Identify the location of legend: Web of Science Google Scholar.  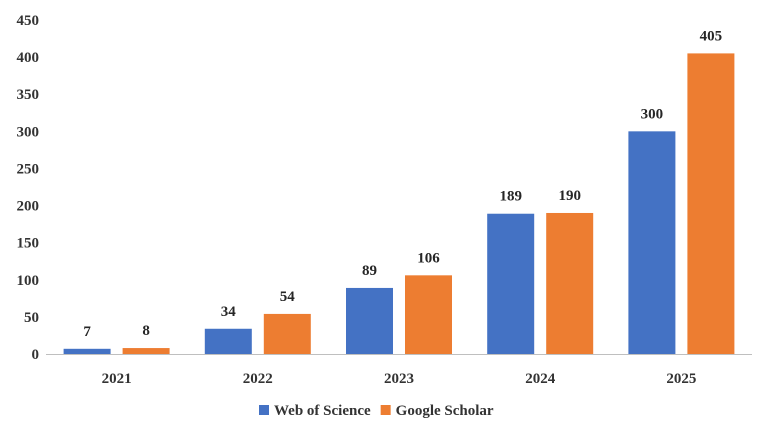
(376, 411).